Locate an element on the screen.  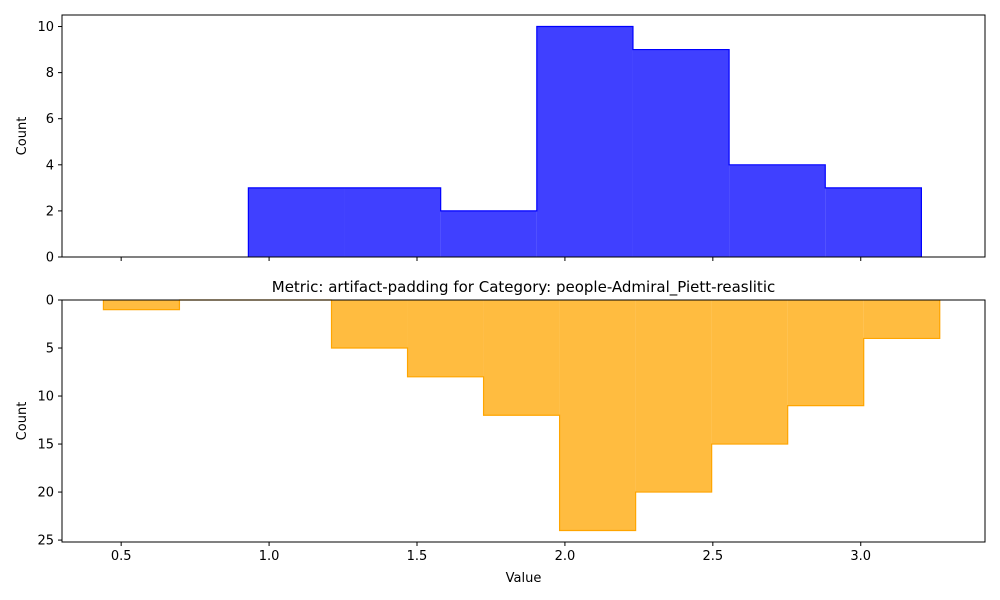
y-tick-label: 8 is located at coordinates (50, 73).